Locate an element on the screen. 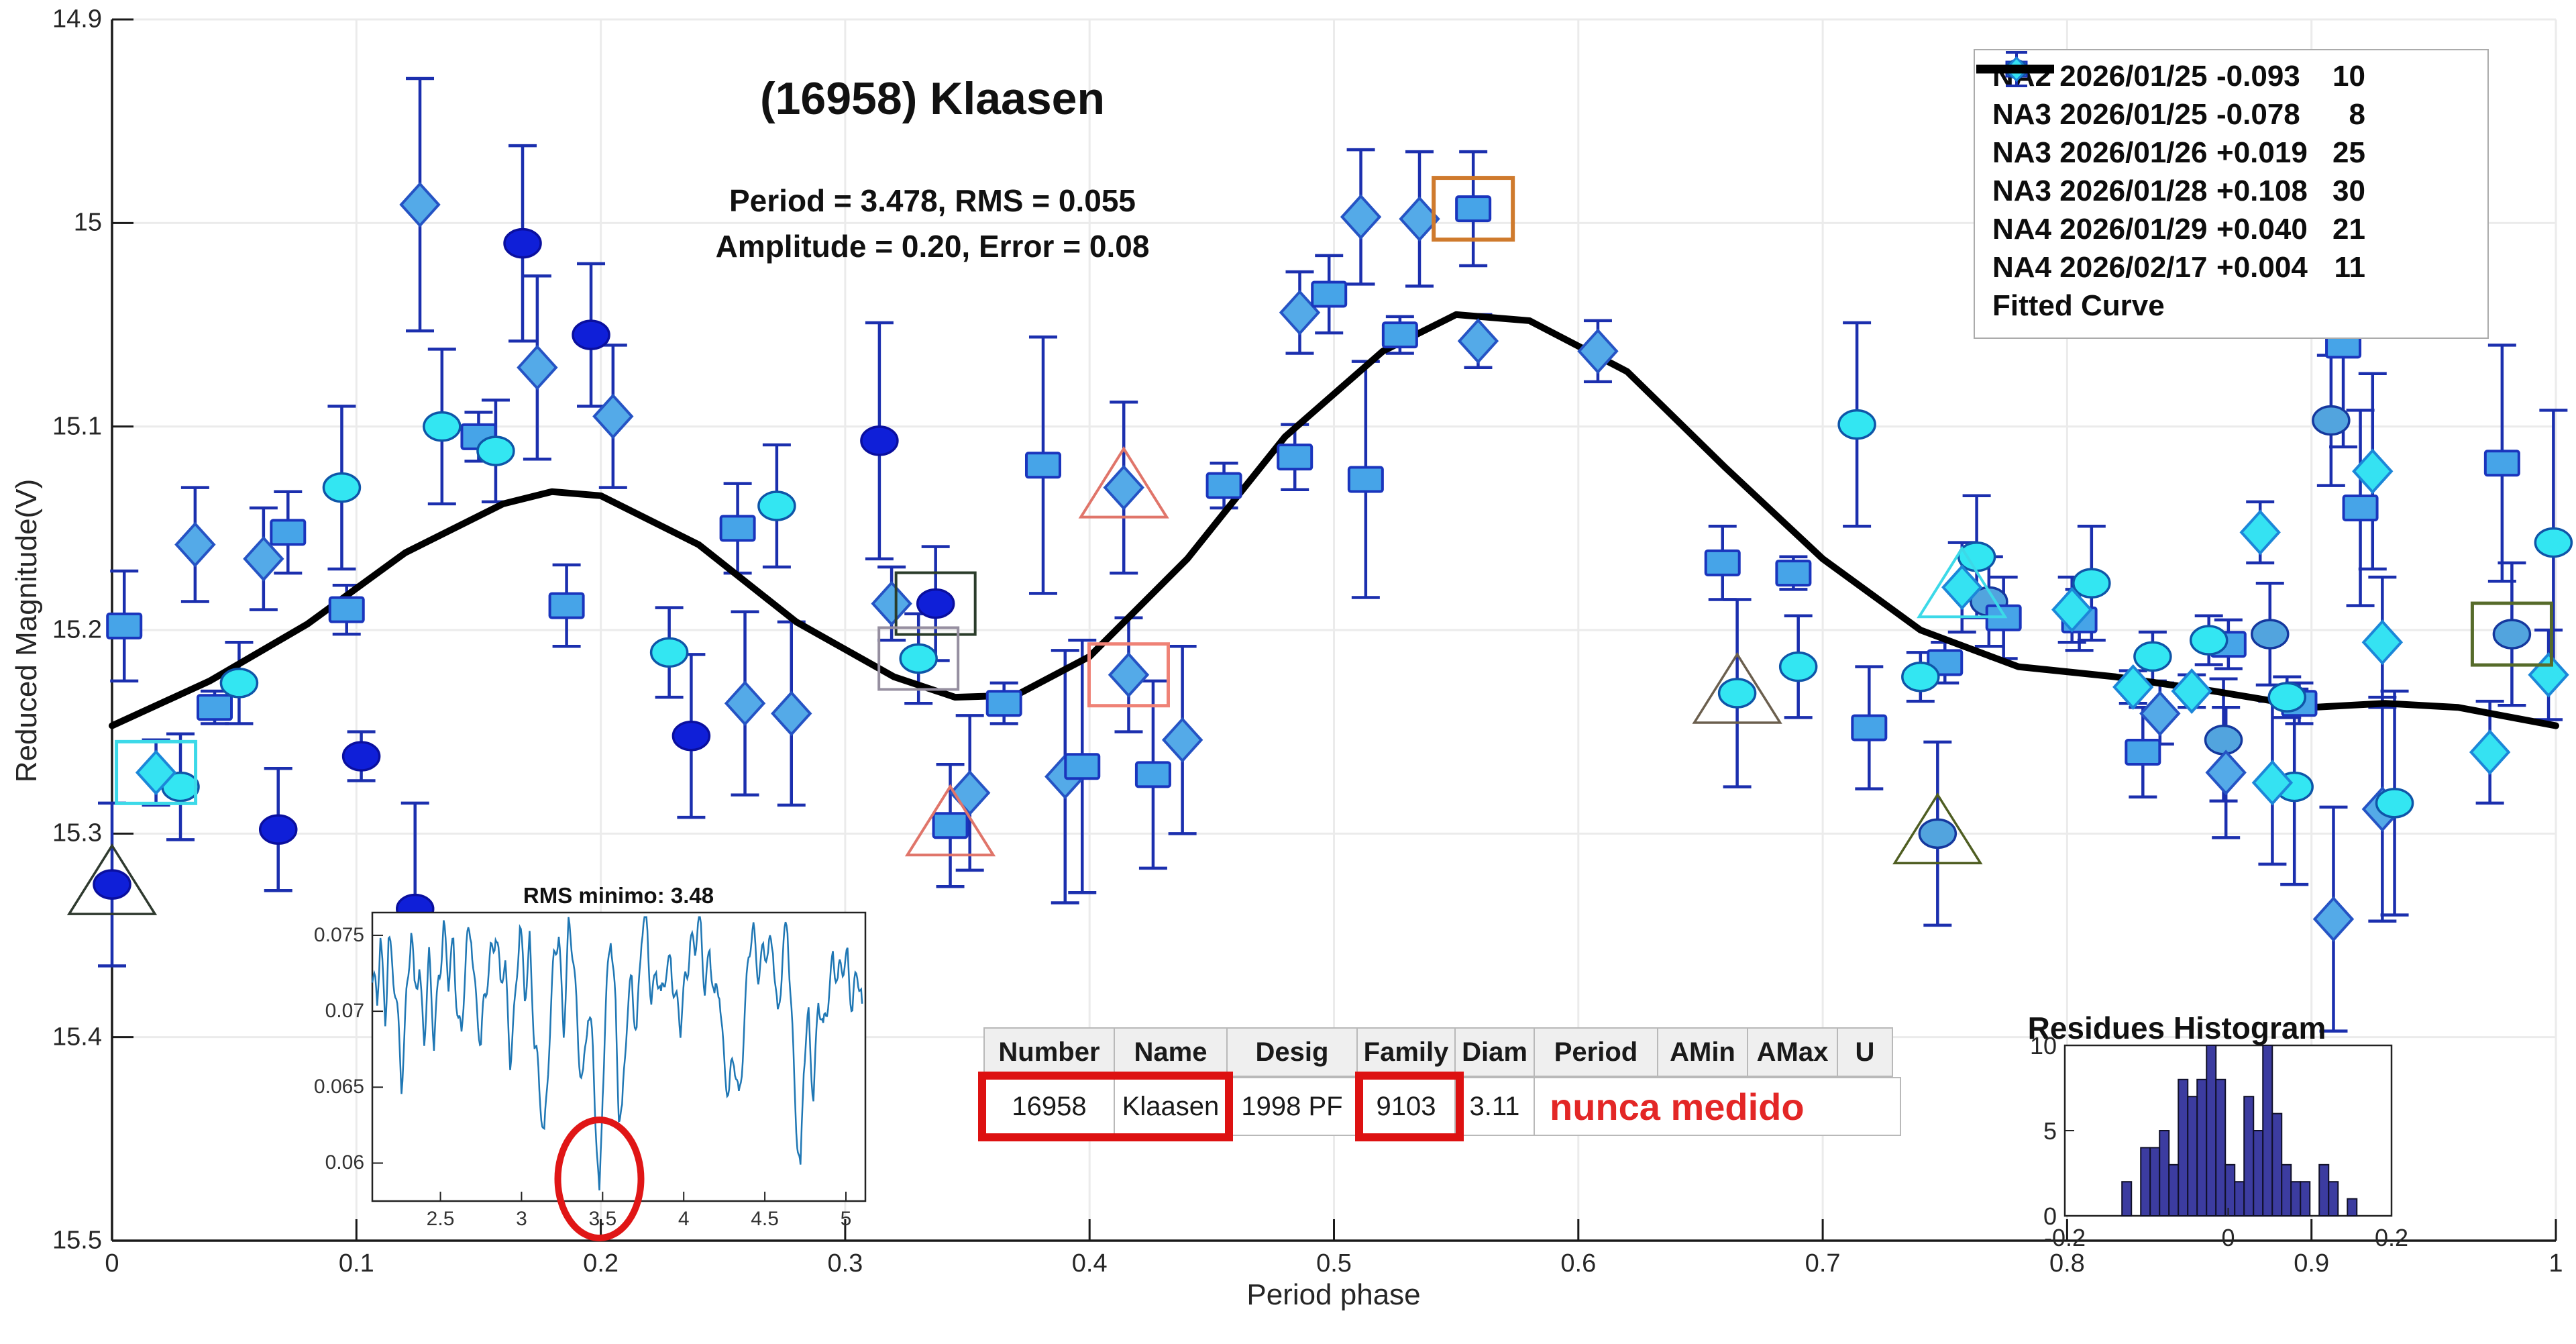  rms-x-tick-label: 5 is located at coordinates (846, 1219).